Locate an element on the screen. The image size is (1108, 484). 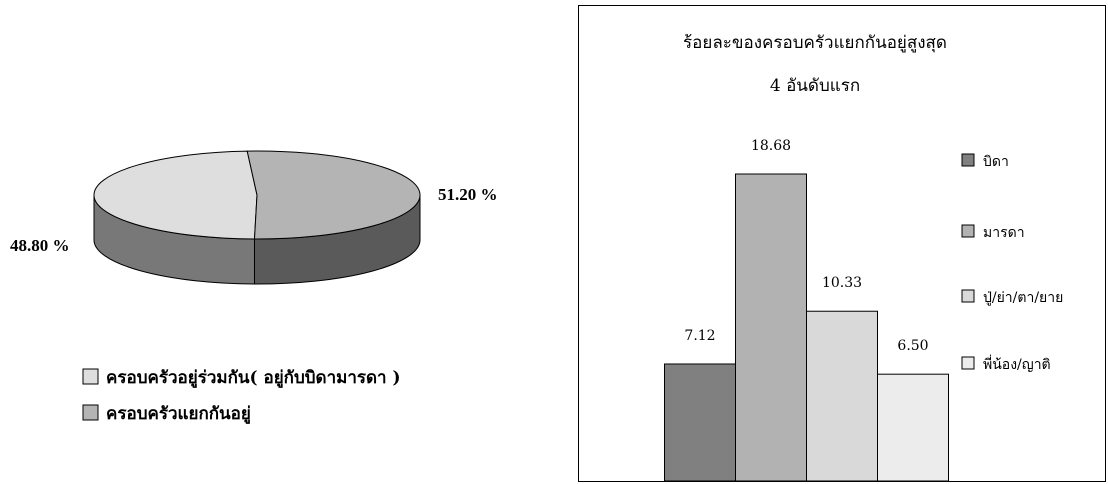
legend-swatch-together is located at coordinates (90, 376).